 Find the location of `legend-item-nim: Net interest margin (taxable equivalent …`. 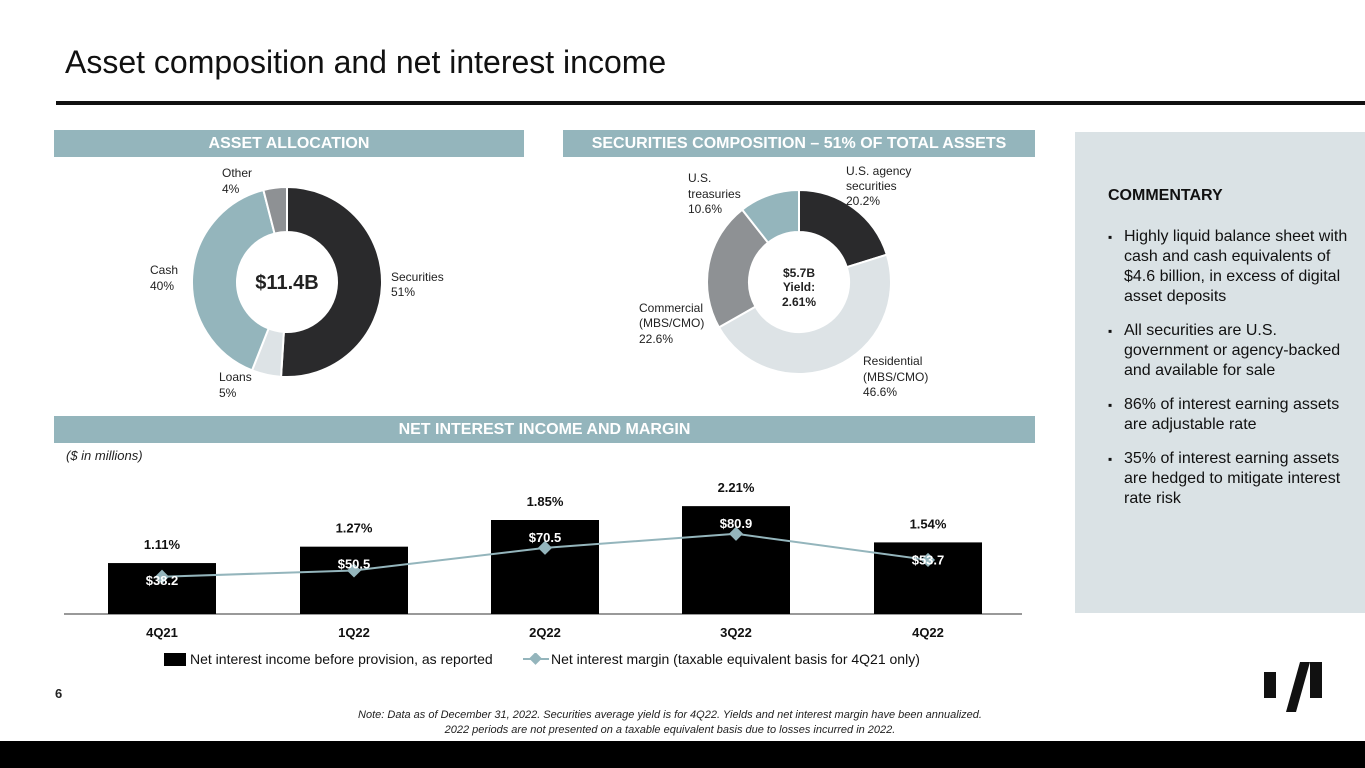

legend-item-nim: Net interest margin (taxable equivalent … is located at coordinates (721, 659).